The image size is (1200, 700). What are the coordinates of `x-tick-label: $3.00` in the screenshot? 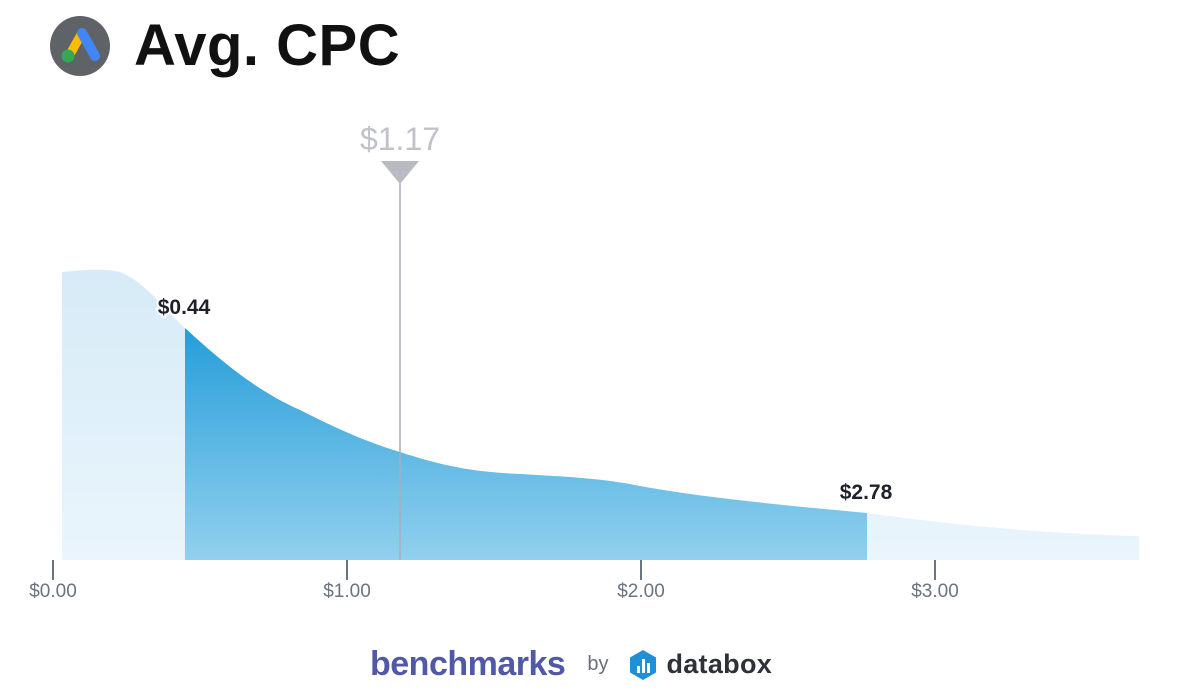 It's located at (935, 591).